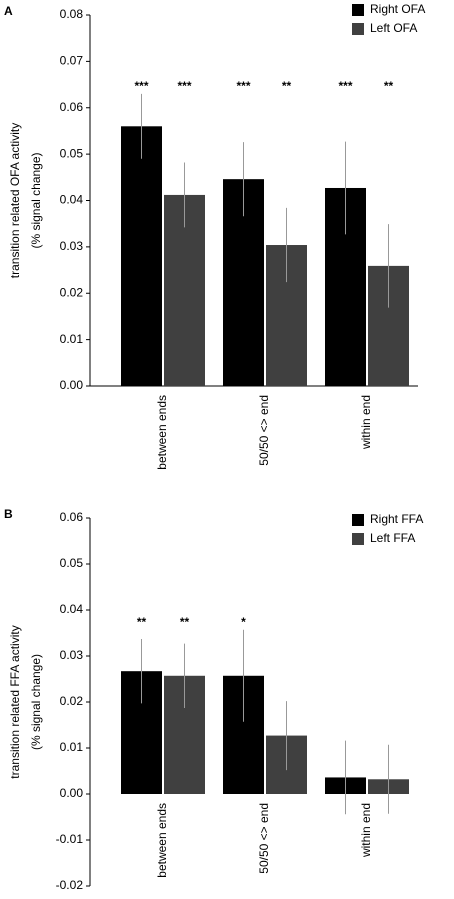 The height and width of the screenshot is (899, 454). What do you see at coordinates (72, 61) in the screenshot?
I see `y-tick-label: 0.07` at bounding box center [72, 61].